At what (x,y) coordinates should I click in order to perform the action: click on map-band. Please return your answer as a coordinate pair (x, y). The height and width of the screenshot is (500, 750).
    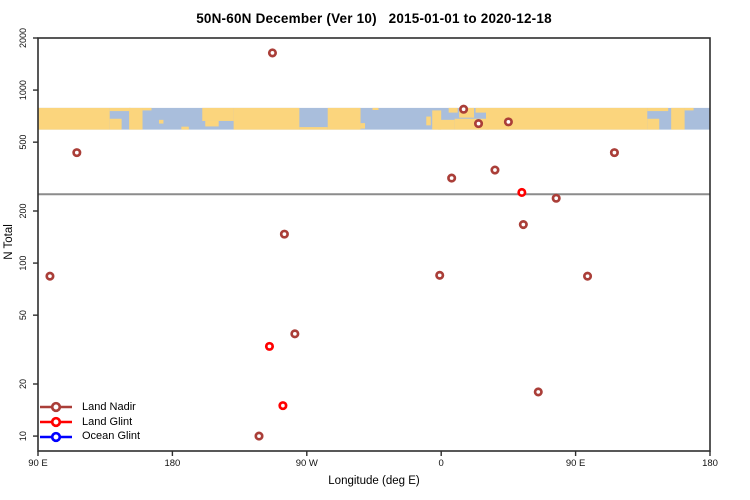
    Looking at the image, I should click on (374, 118).